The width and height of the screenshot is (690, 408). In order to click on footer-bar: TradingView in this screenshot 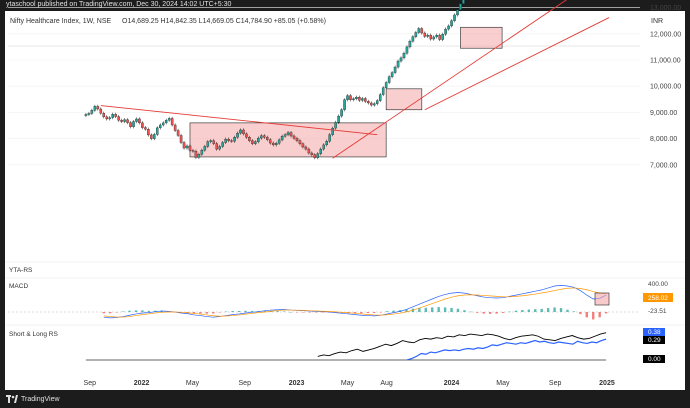, I will do `click(345, 399)`.